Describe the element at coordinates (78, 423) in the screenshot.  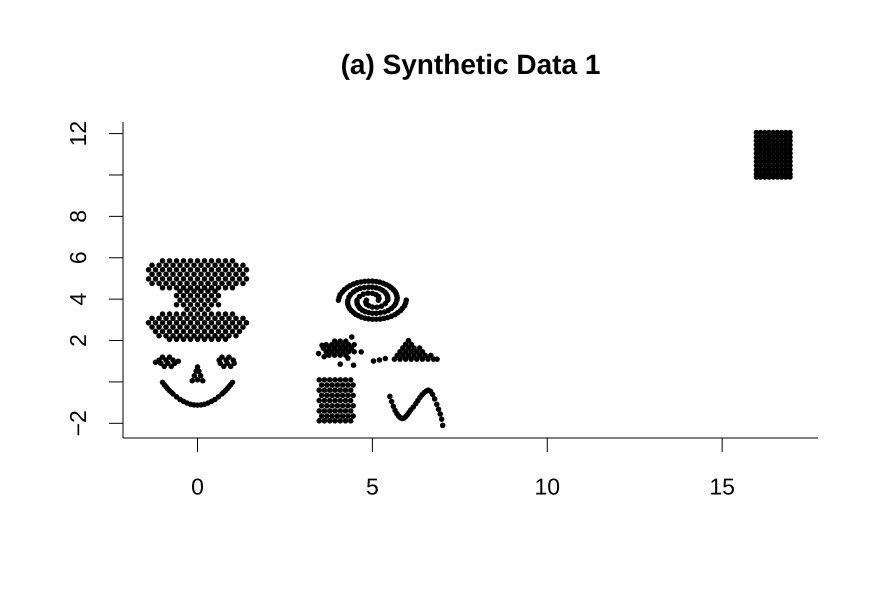
I see `y-tick-label: −2` at that location.